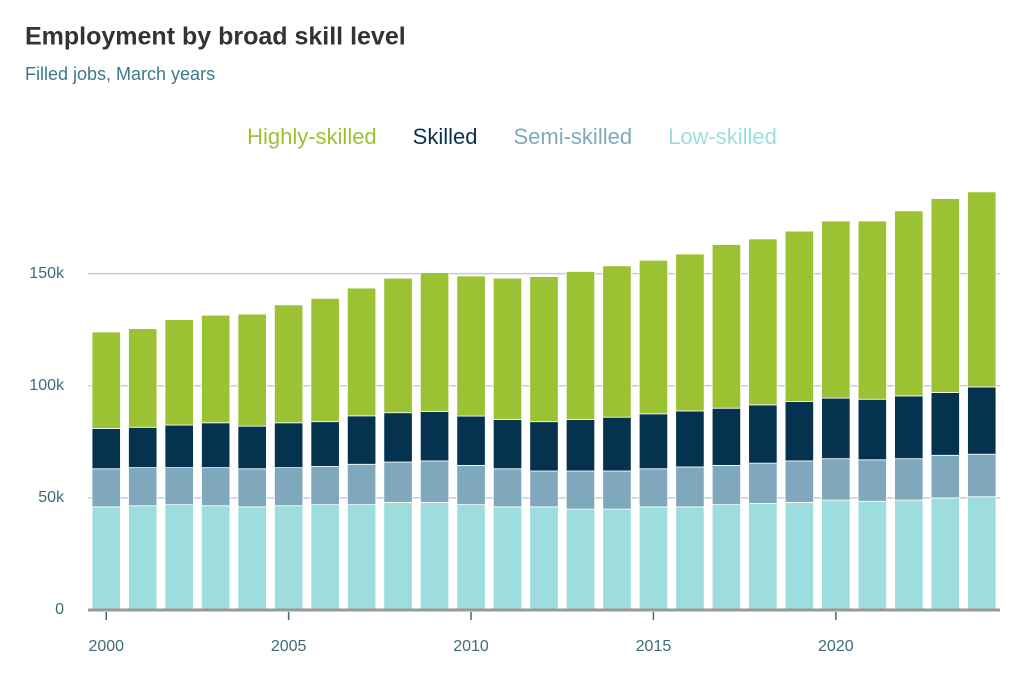 Image resolution: width=1024 pixels, height=687 pixels. What do you see at coordinates (471, 646) in the screenshot?
I see `x-tick-label: 2010` at bounding box center [471, 646].